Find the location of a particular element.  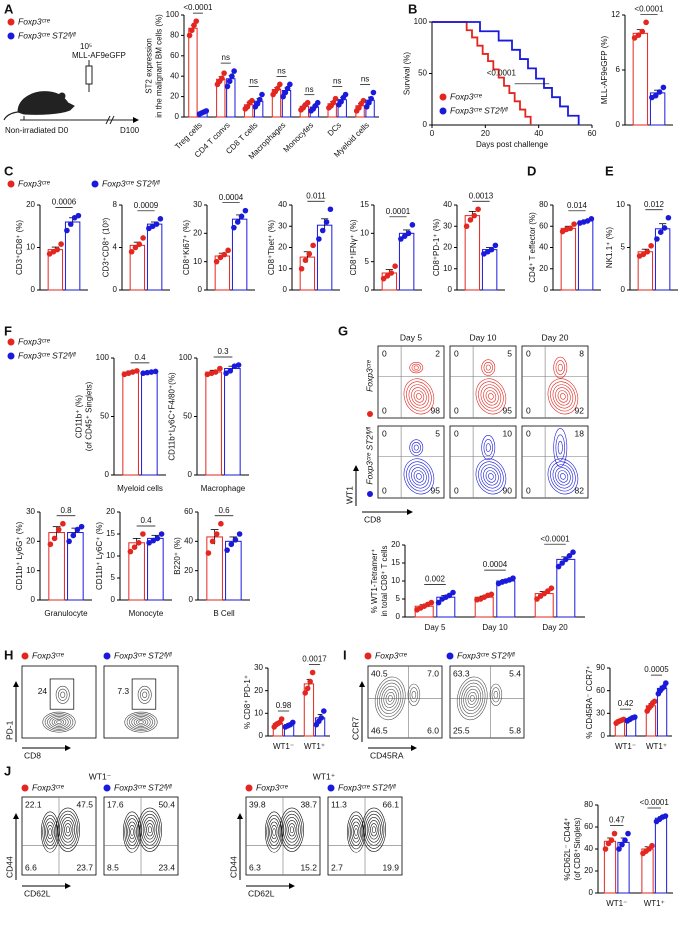

panel-label: A is located at coordinates (9, 8).